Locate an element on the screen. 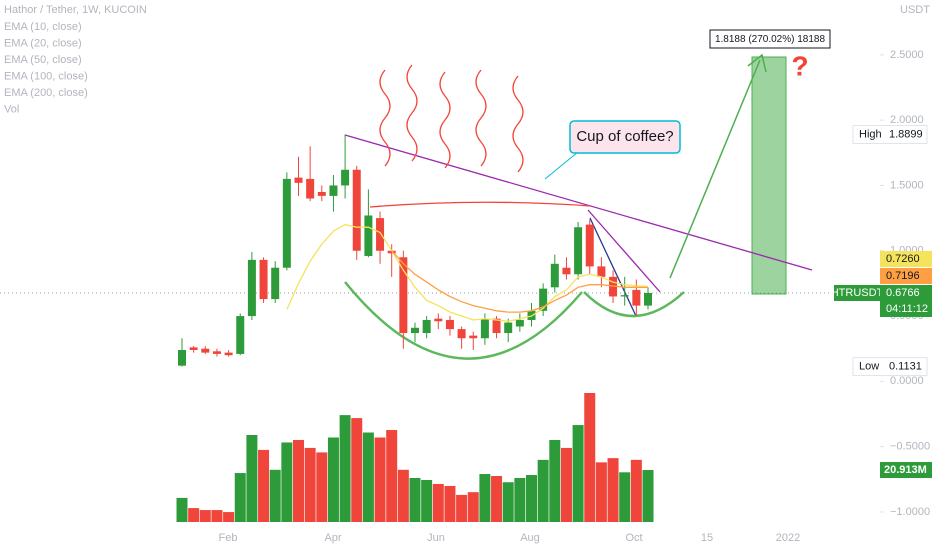 The image size is (932, 550). legend-entry: Vol is located at coordinates (11, 109).